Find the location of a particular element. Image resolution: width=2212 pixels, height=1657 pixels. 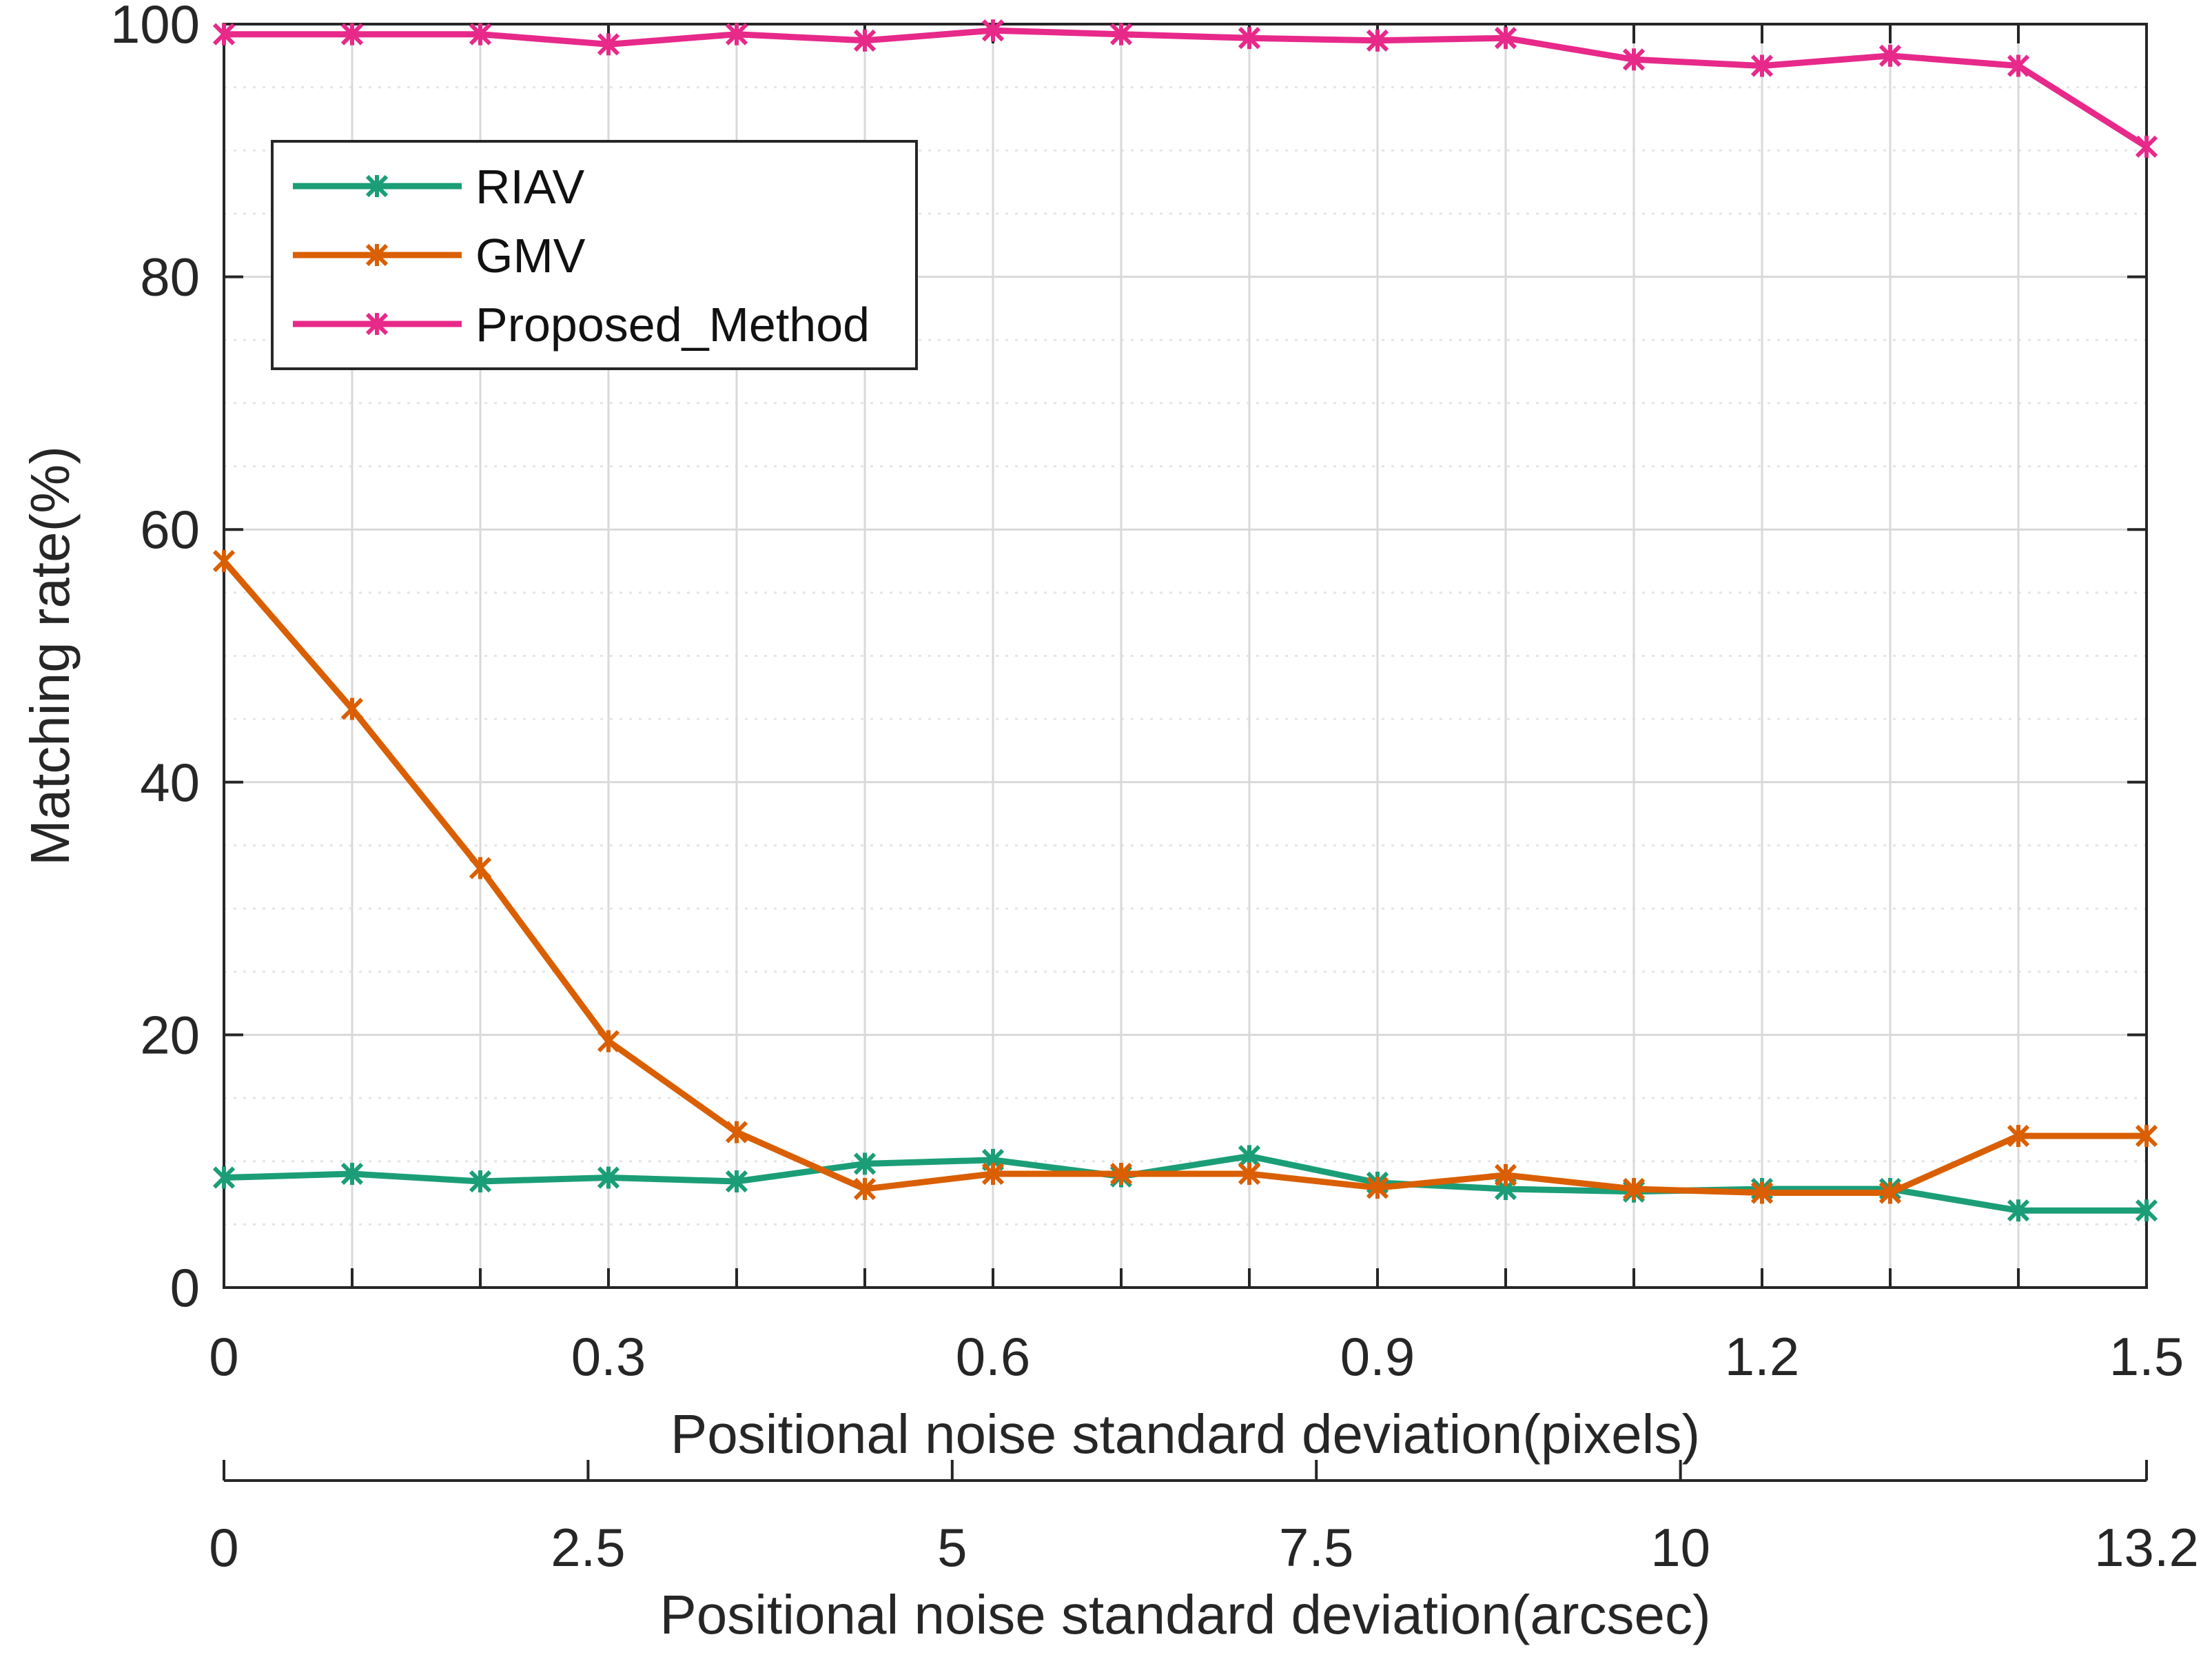

legend-label-gmv: GMV is located at coordinates (530, 256).